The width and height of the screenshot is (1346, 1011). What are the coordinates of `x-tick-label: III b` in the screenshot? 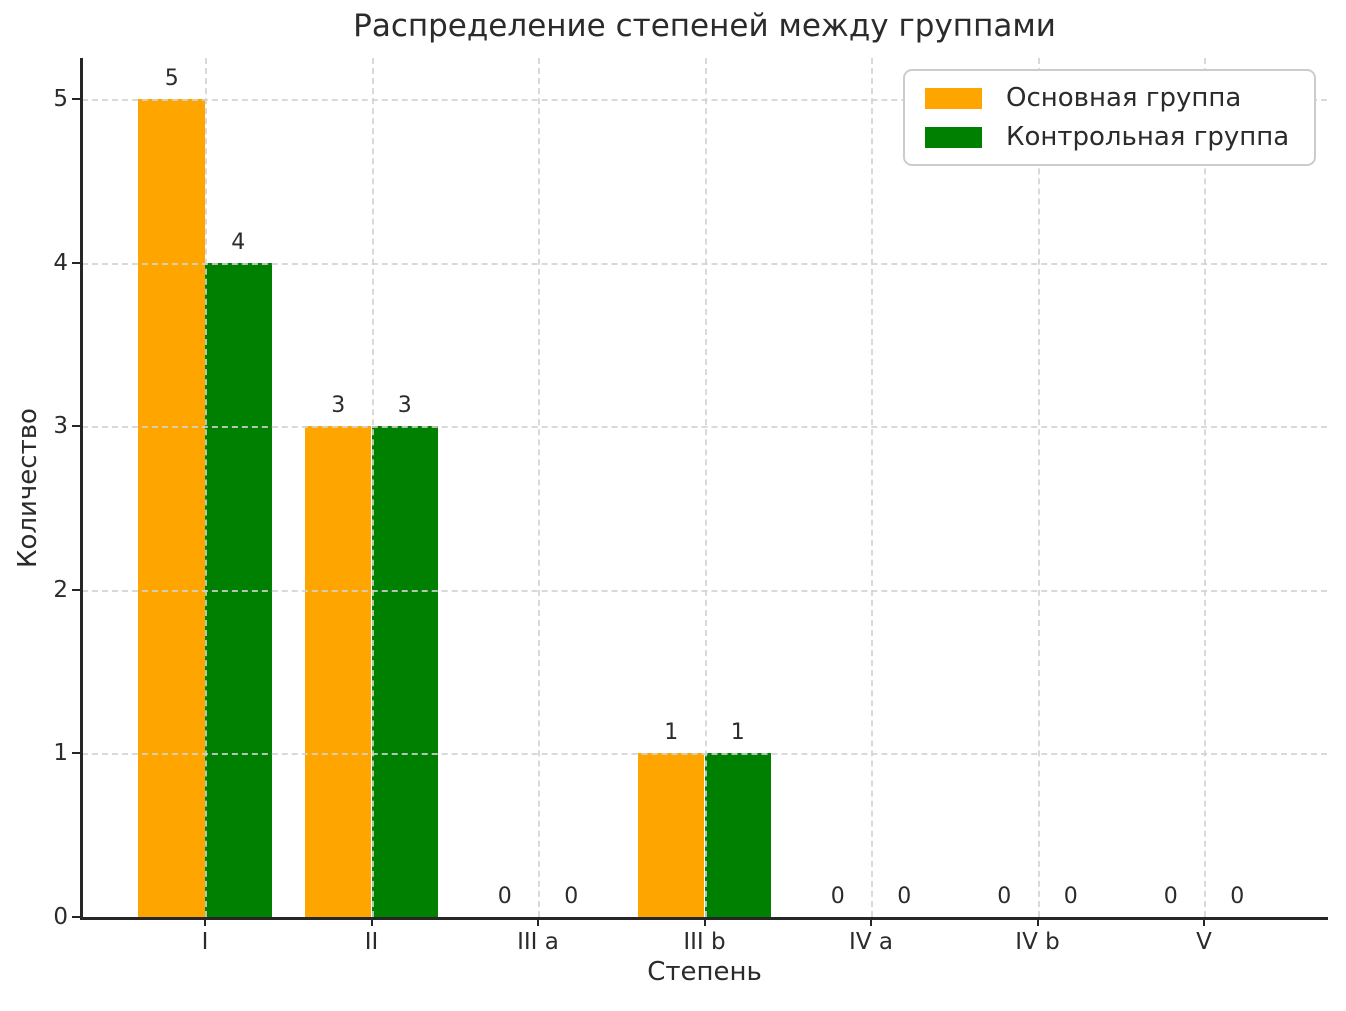 It's located at (704, 942).